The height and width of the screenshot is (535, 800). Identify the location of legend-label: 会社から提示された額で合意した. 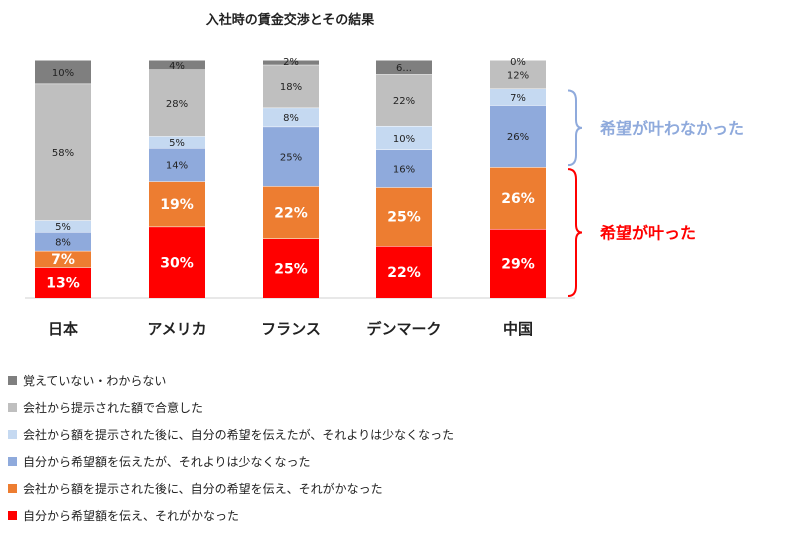
(113, 408).